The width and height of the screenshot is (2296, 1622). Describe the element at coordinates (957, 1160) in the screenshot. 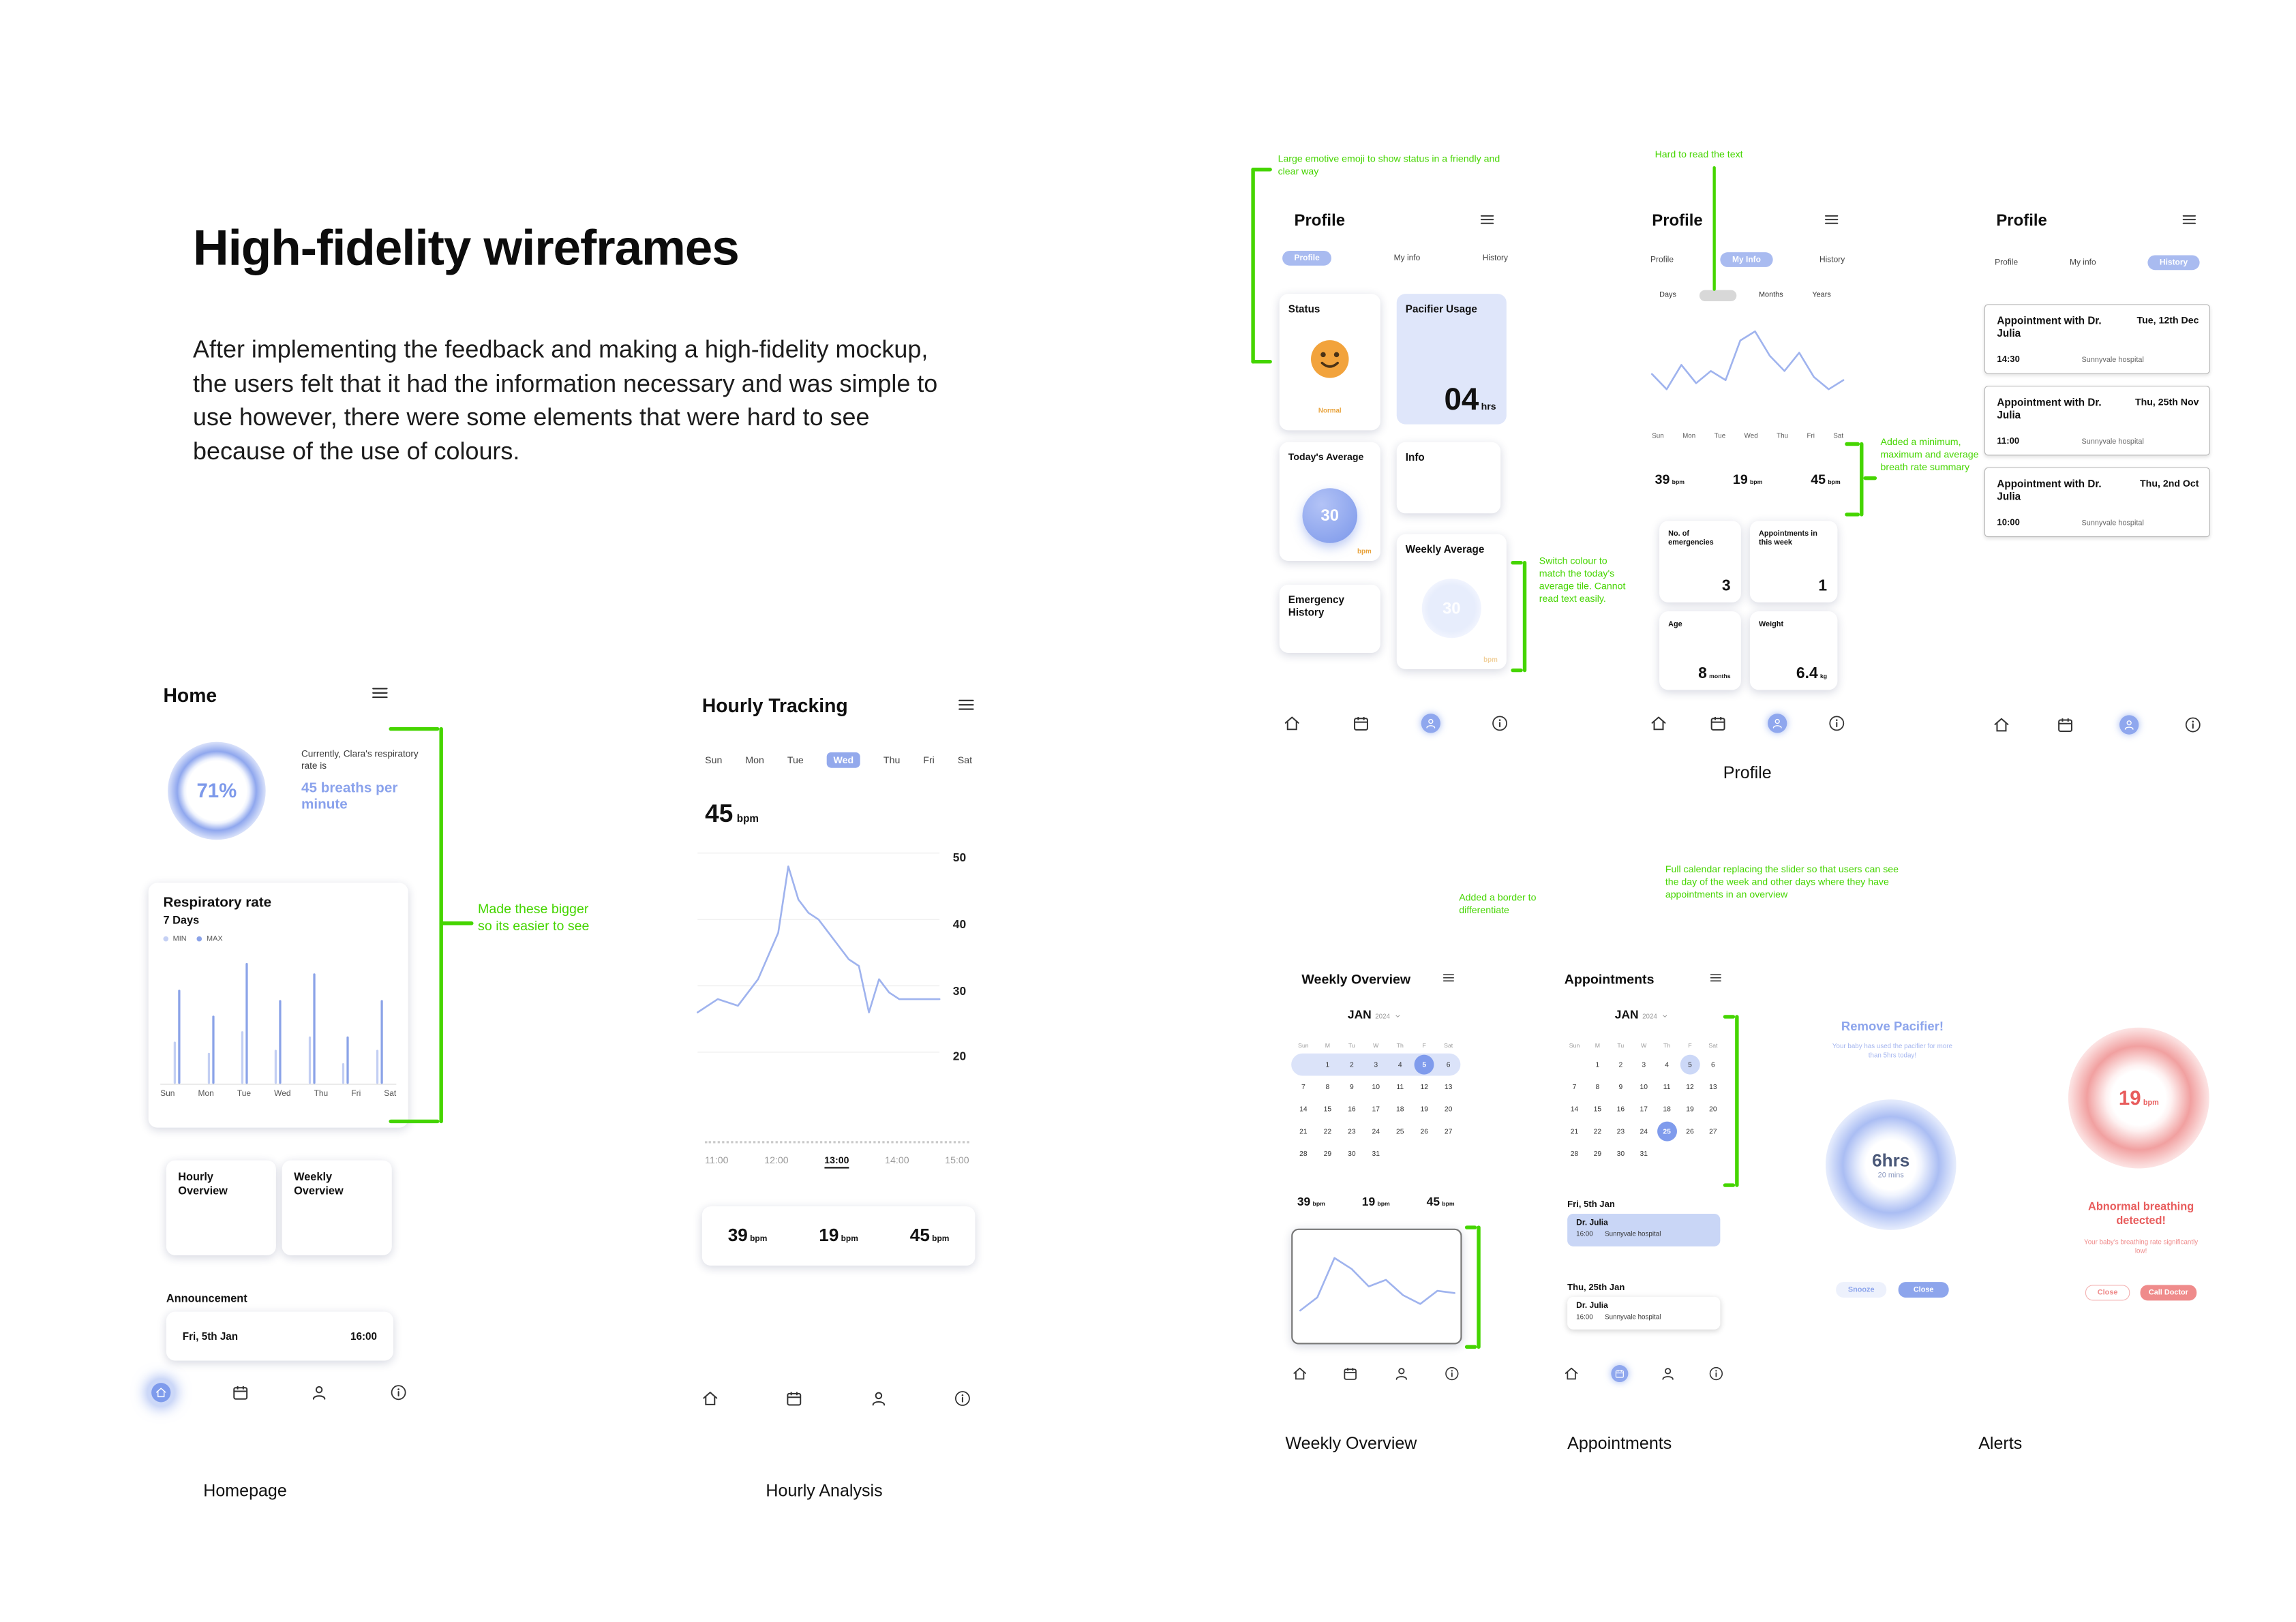

I see `time-tick: 15:00` at that location.